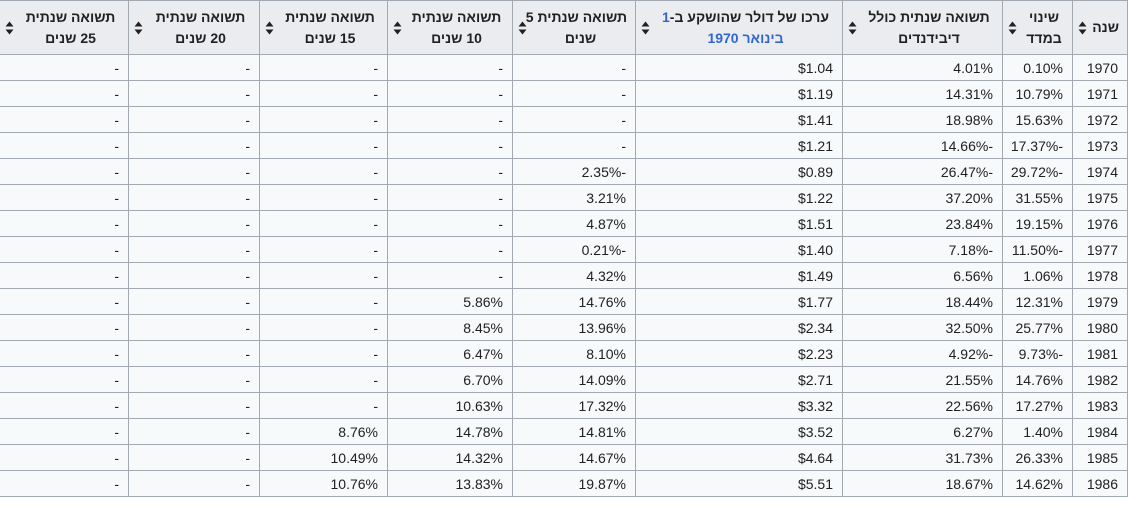 This screenshot has height=509, width=1128. What do you see at coordinates (200, 37) in the screenshot?
I see `header-label: 20 שנים` at bounding box center [200, 37].